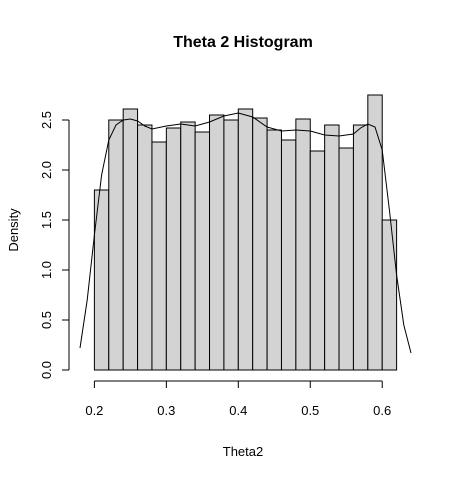  I want to click on y-tick-label: 0.0, so click(46, 370).